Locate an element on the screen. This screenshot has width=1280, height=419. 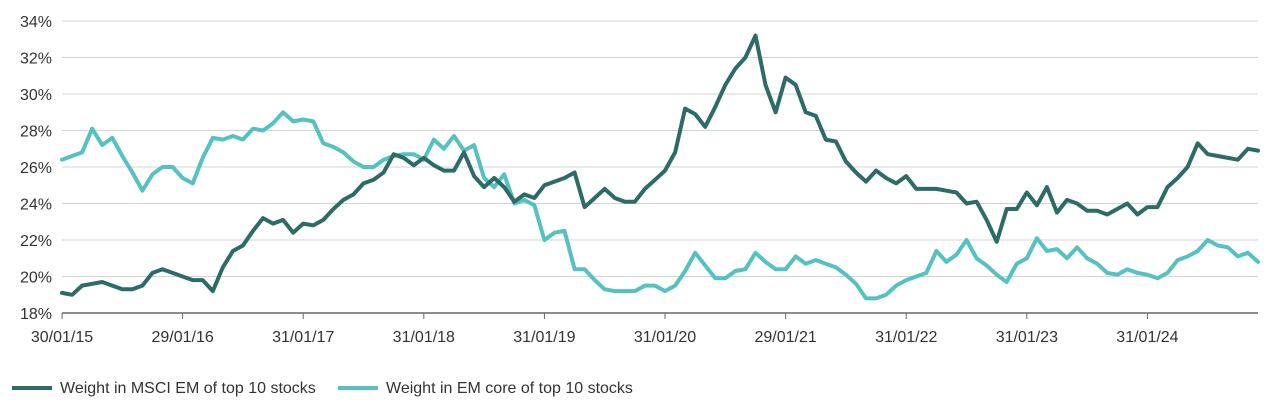
y-axis-ticks: 18% 20% 22% 24% 26% 28% 30% 32% 34% is located at coordinates (36, 168).